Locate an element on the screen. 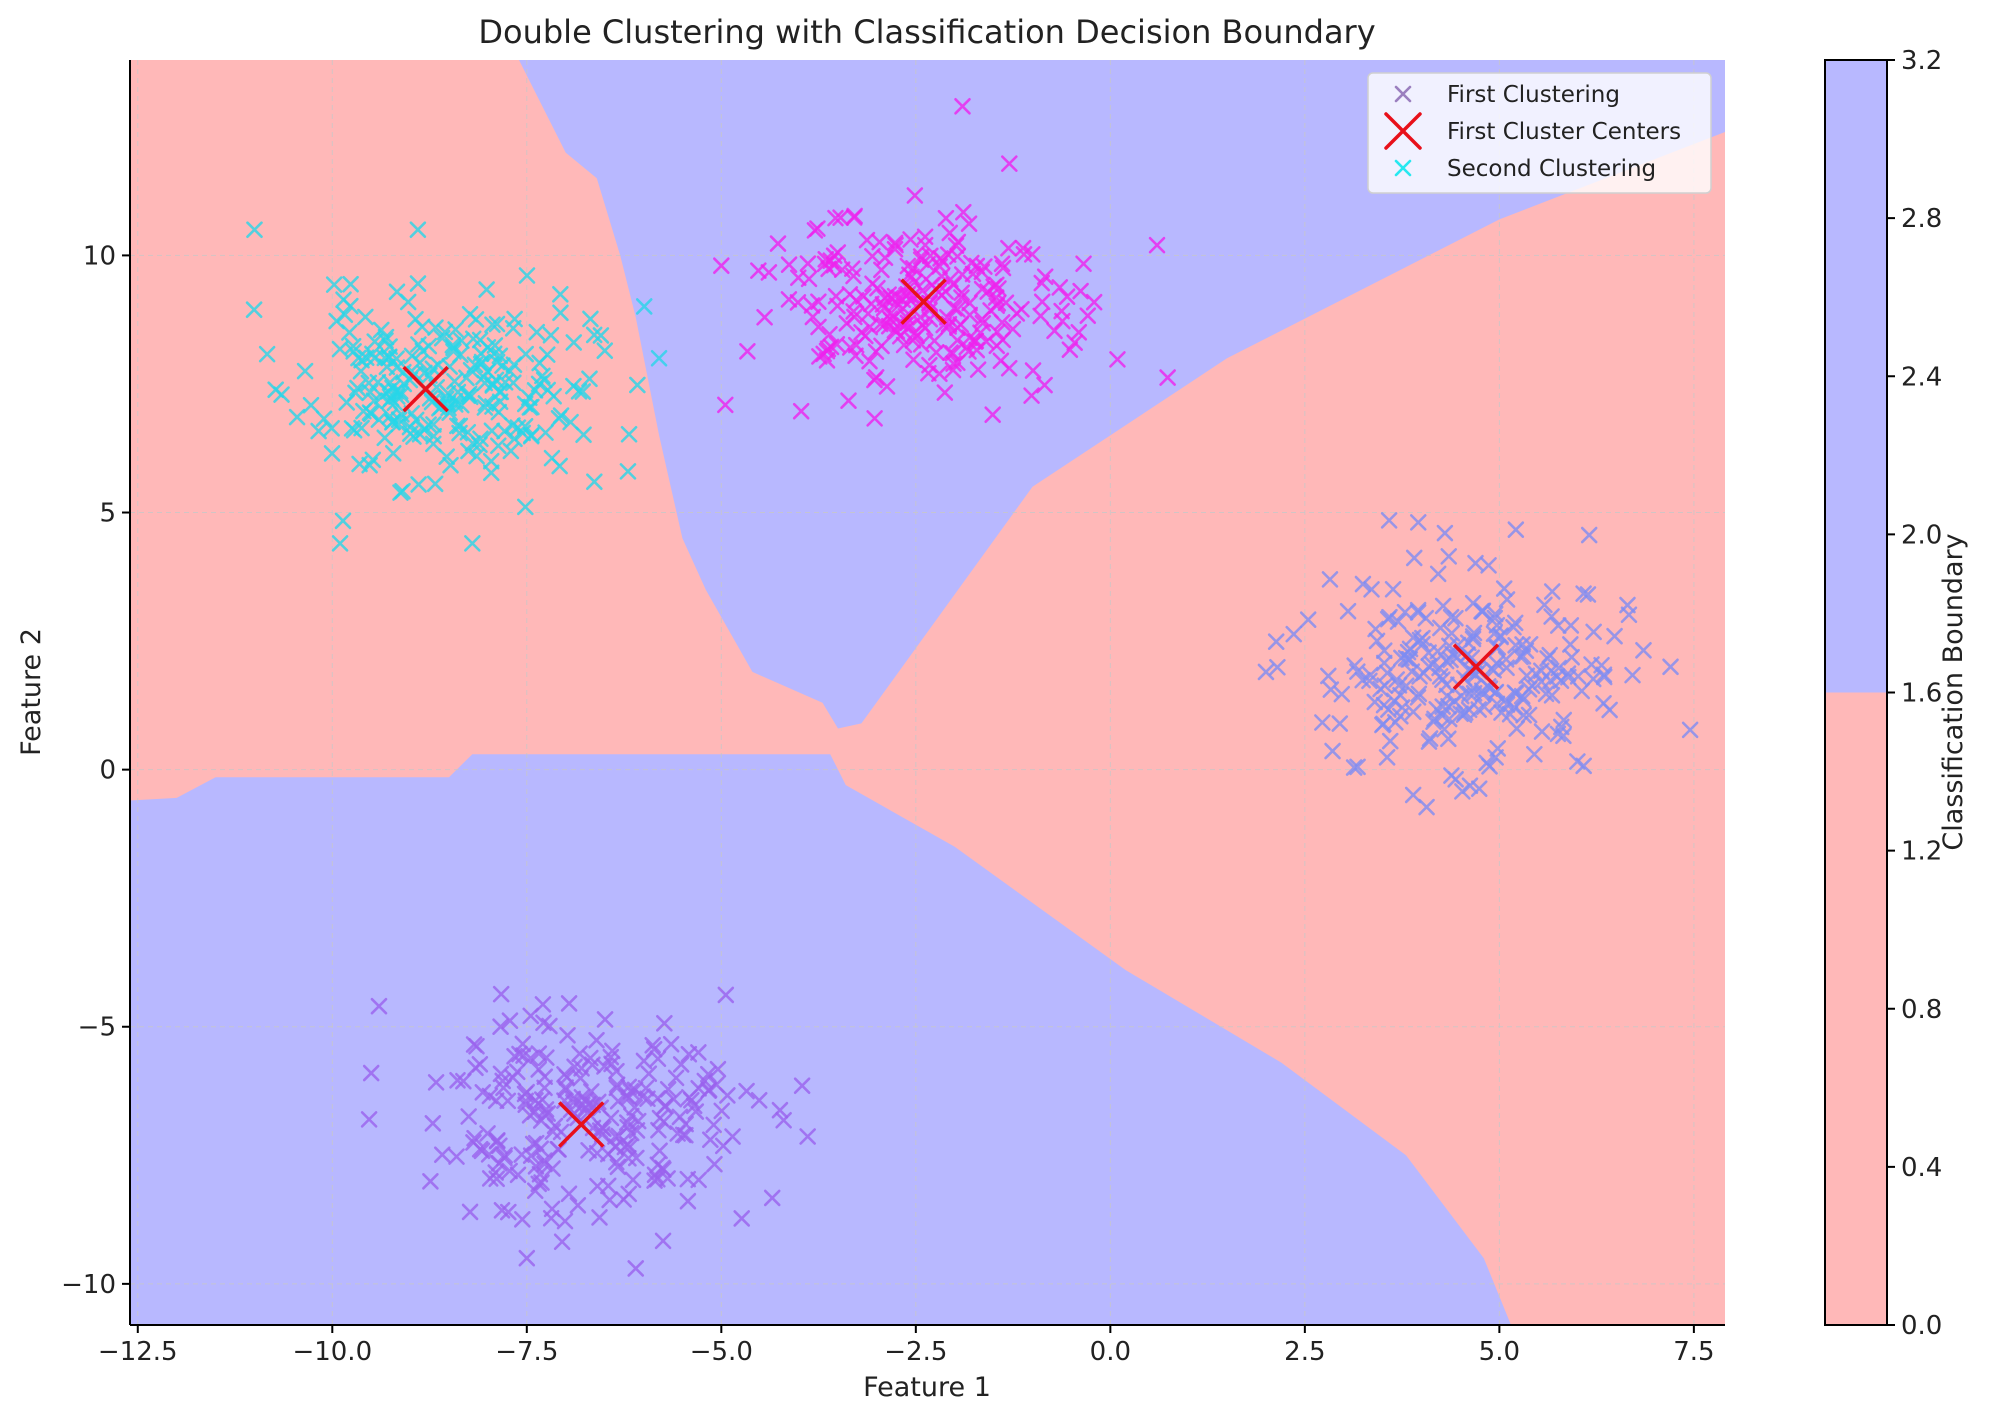 This screenshot has width=2000, height=1420. colorbar-tick-label: 3.2 is located at coordinates (1921, 61).